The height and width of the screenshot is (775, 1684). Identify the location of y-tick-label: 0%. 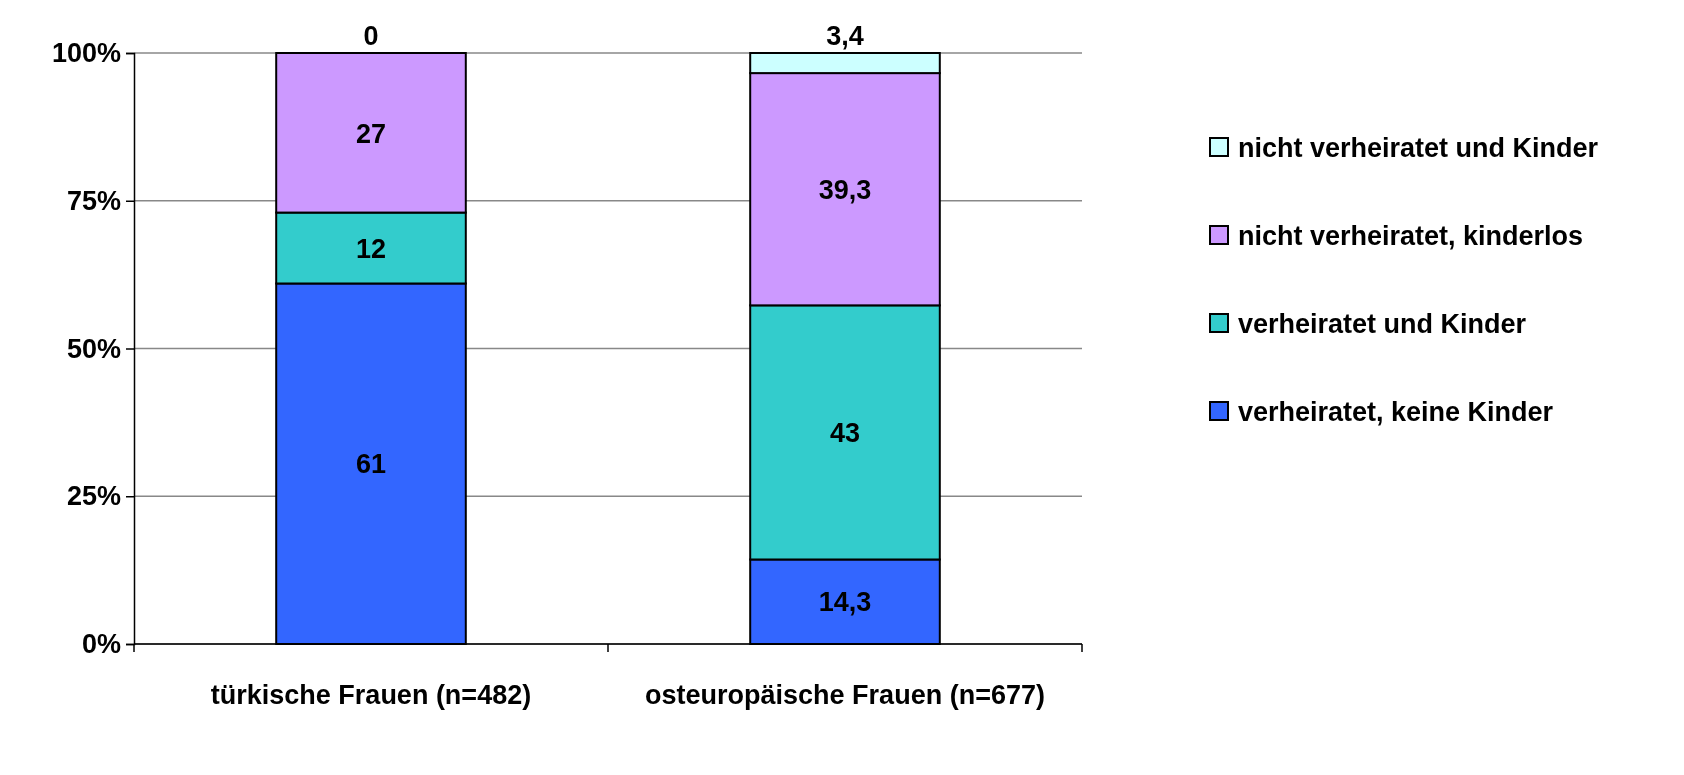
(101, 644).